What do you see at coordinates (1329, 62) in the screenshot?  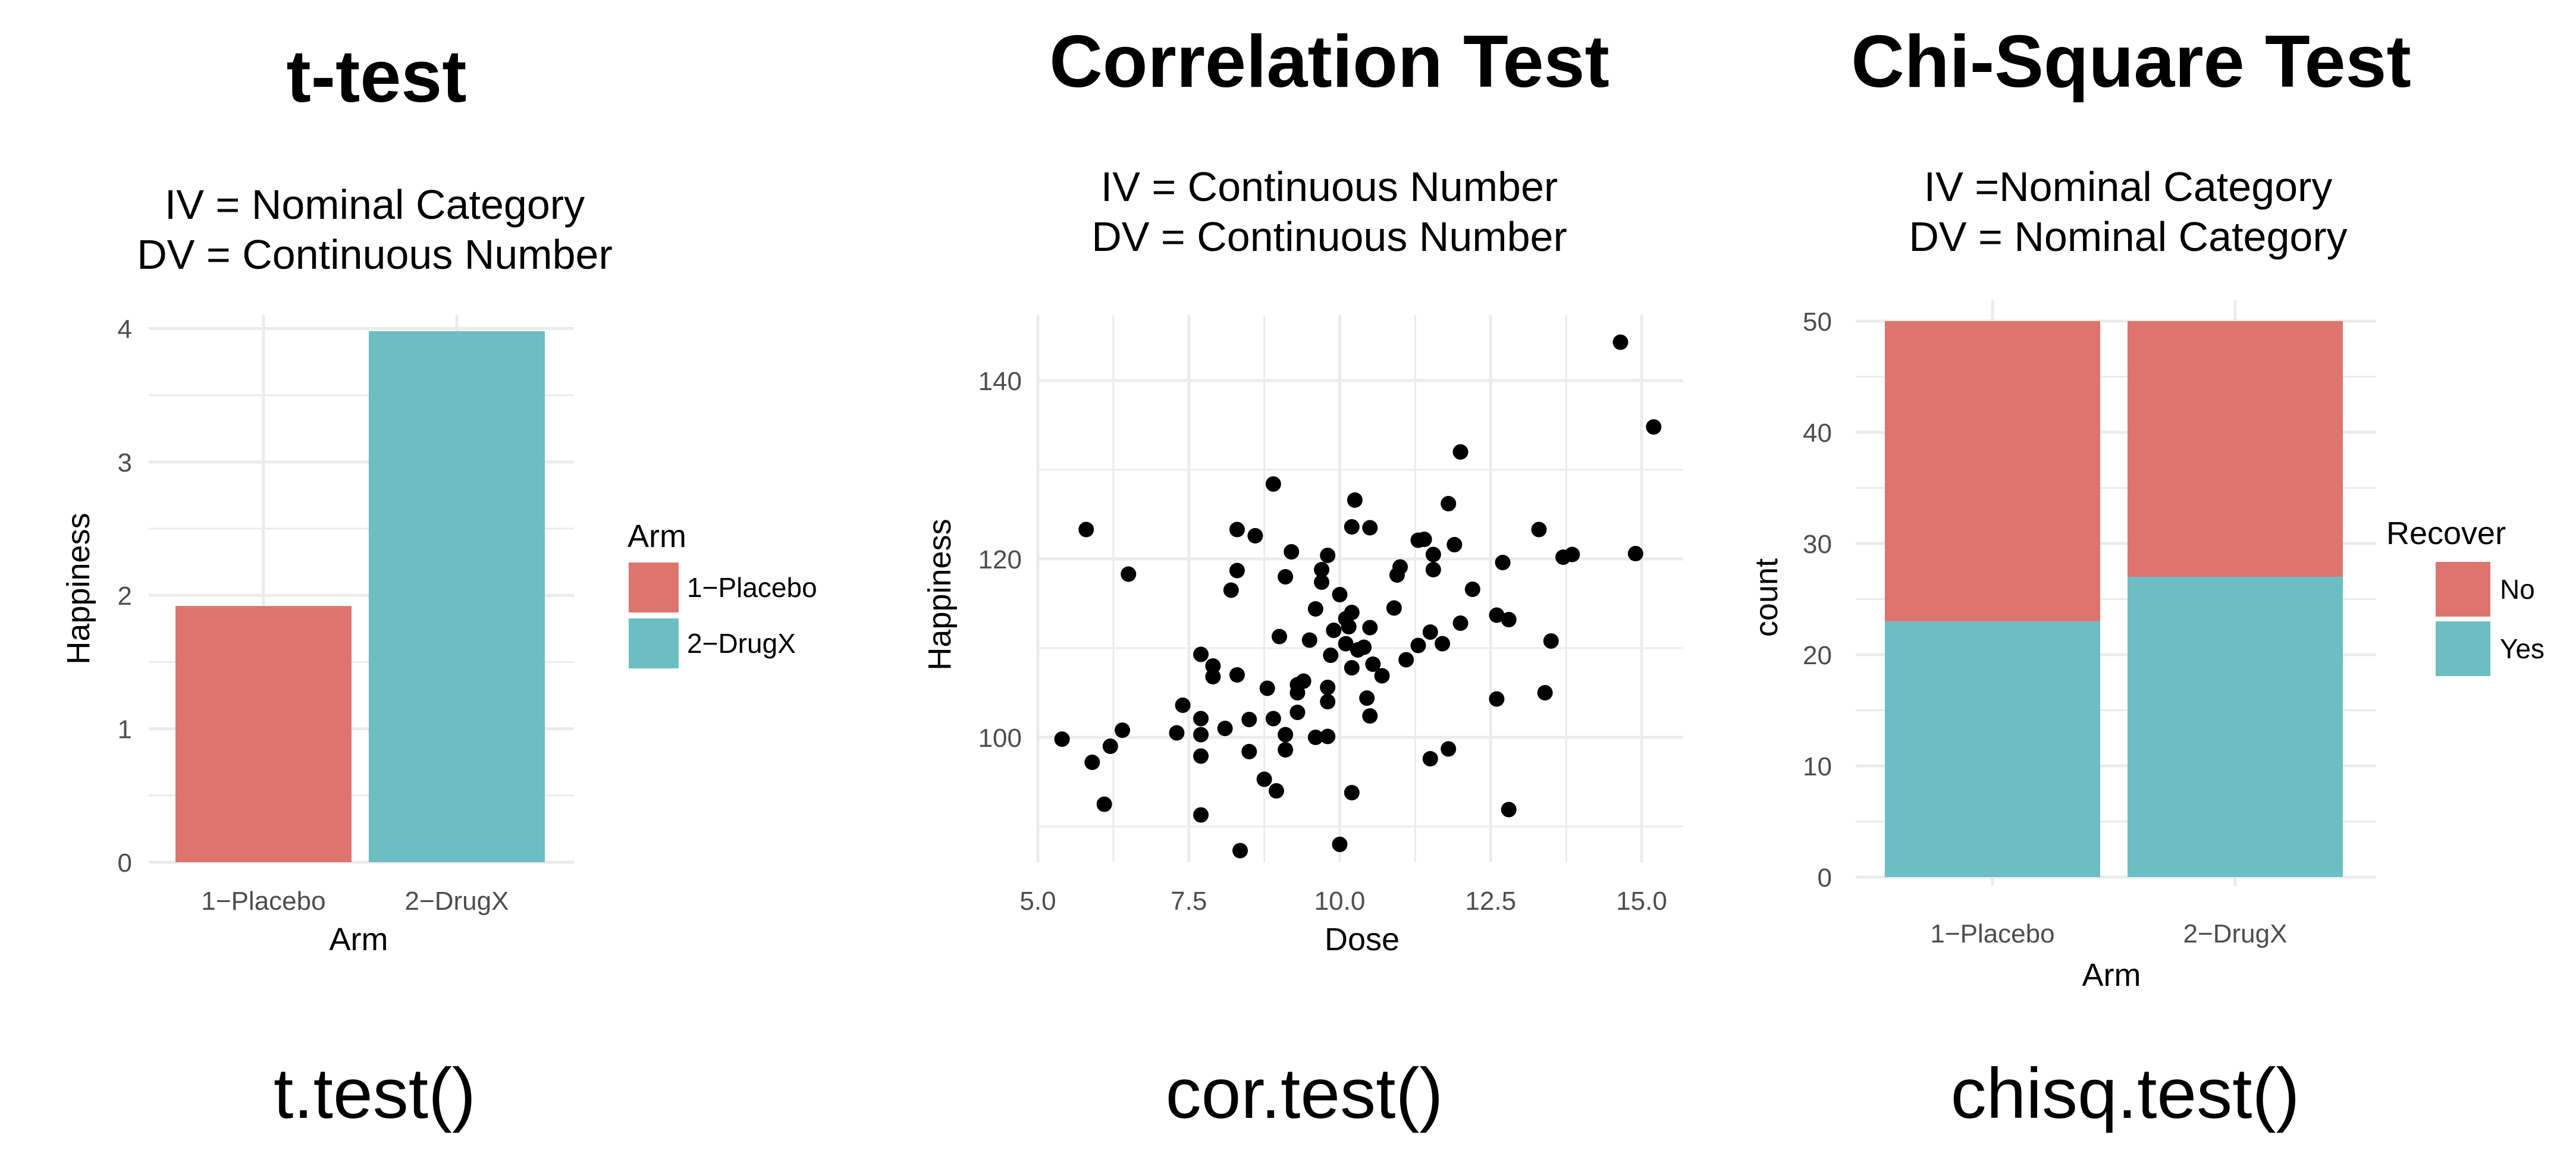 I see `panel-title-correlation-test: Correlation Test` at bounding box center [1329, 62].